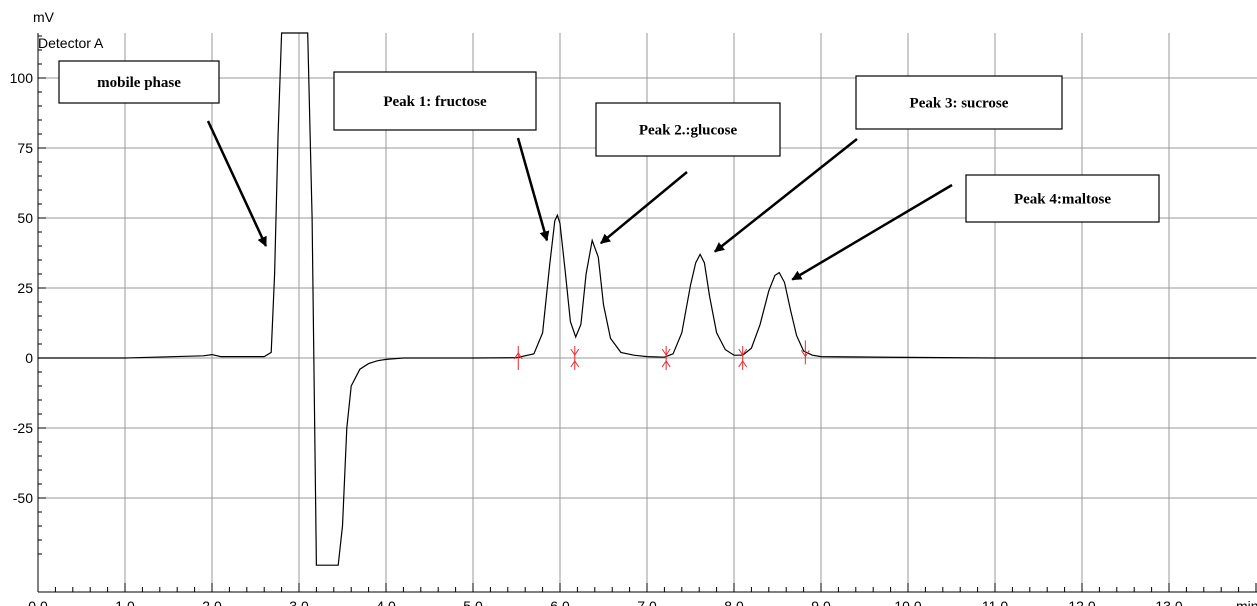 Image resolution: width=1257 pixels, height=606 pixels. Describe the element at coordinates (386, 602) in the screenshot. I see `x-tick-label: 4.0` at that location.